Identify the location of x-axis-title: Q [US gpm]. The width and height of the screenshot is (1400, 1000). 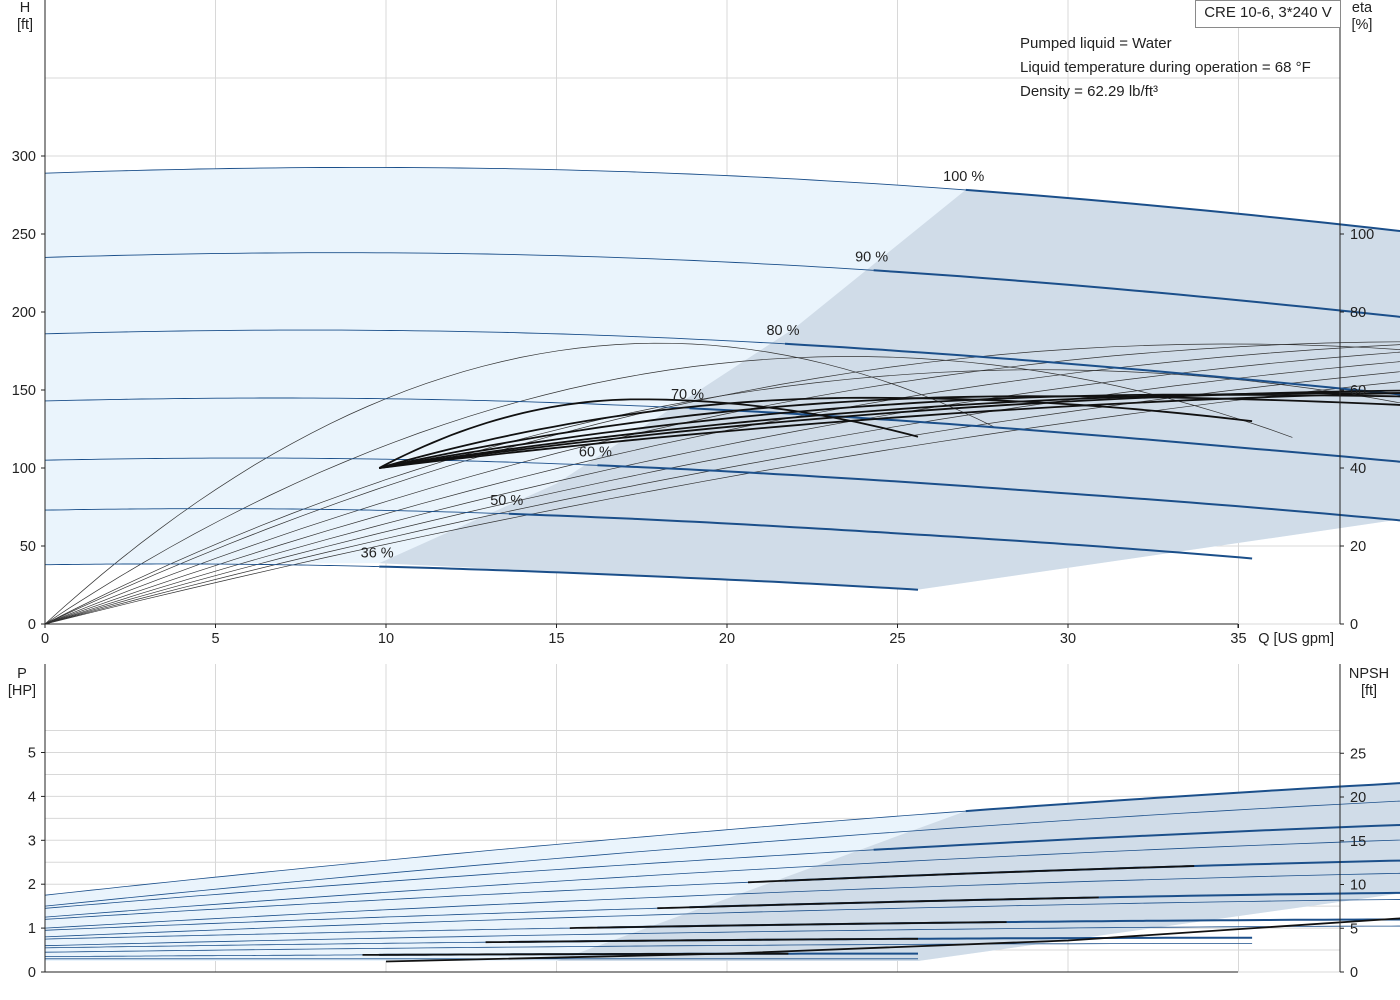
(1296, 639).